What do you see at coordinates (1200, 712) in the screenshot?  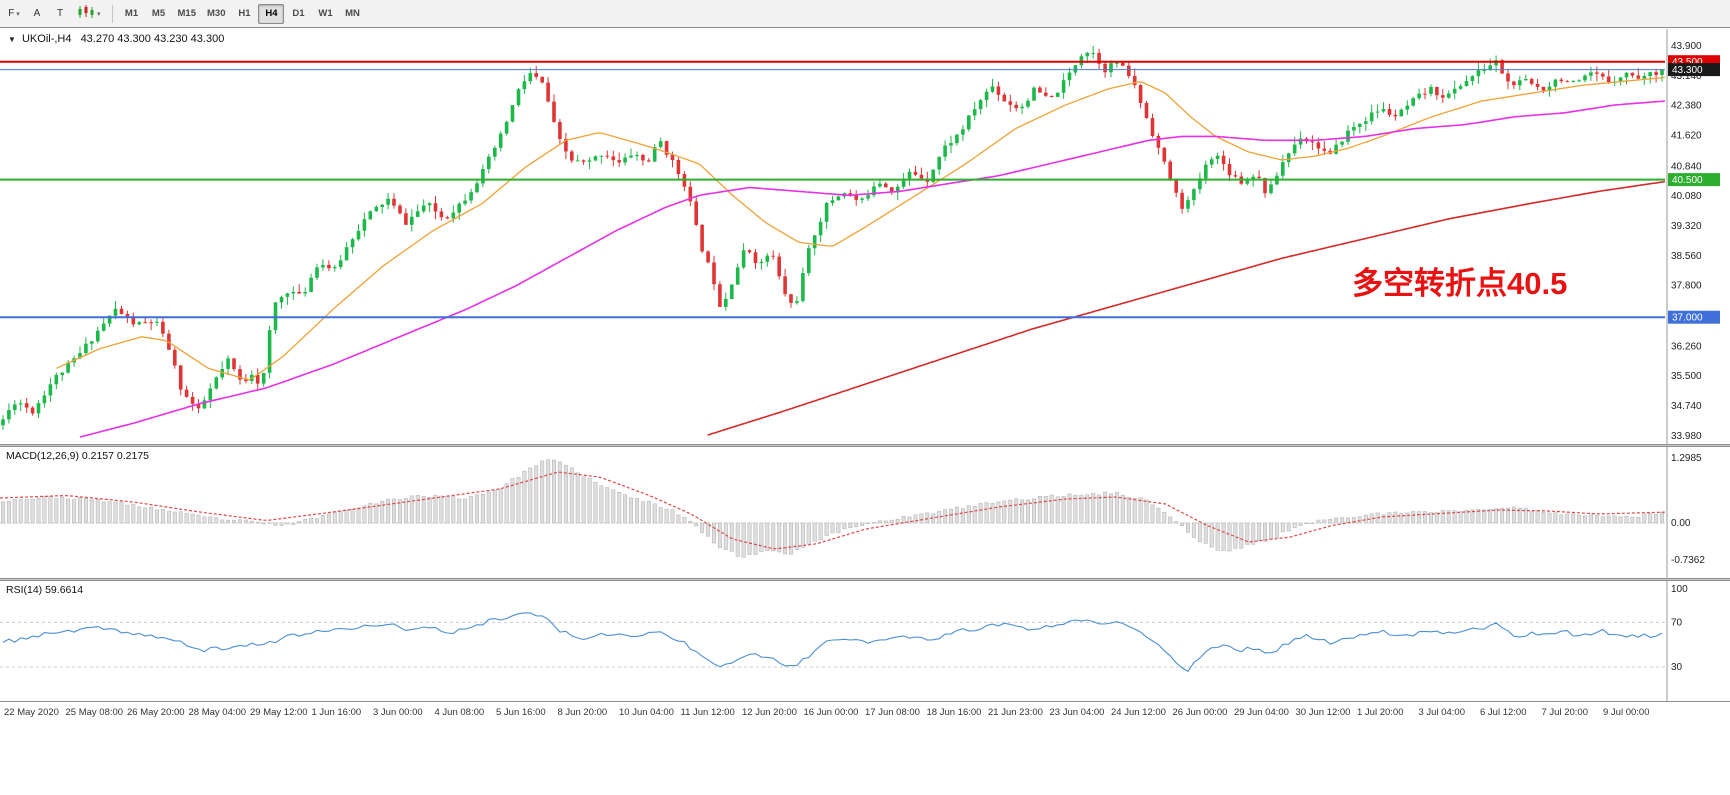 I see `time-axis-label: 26 Jun 00:00` at bounding box center [1200, 712].